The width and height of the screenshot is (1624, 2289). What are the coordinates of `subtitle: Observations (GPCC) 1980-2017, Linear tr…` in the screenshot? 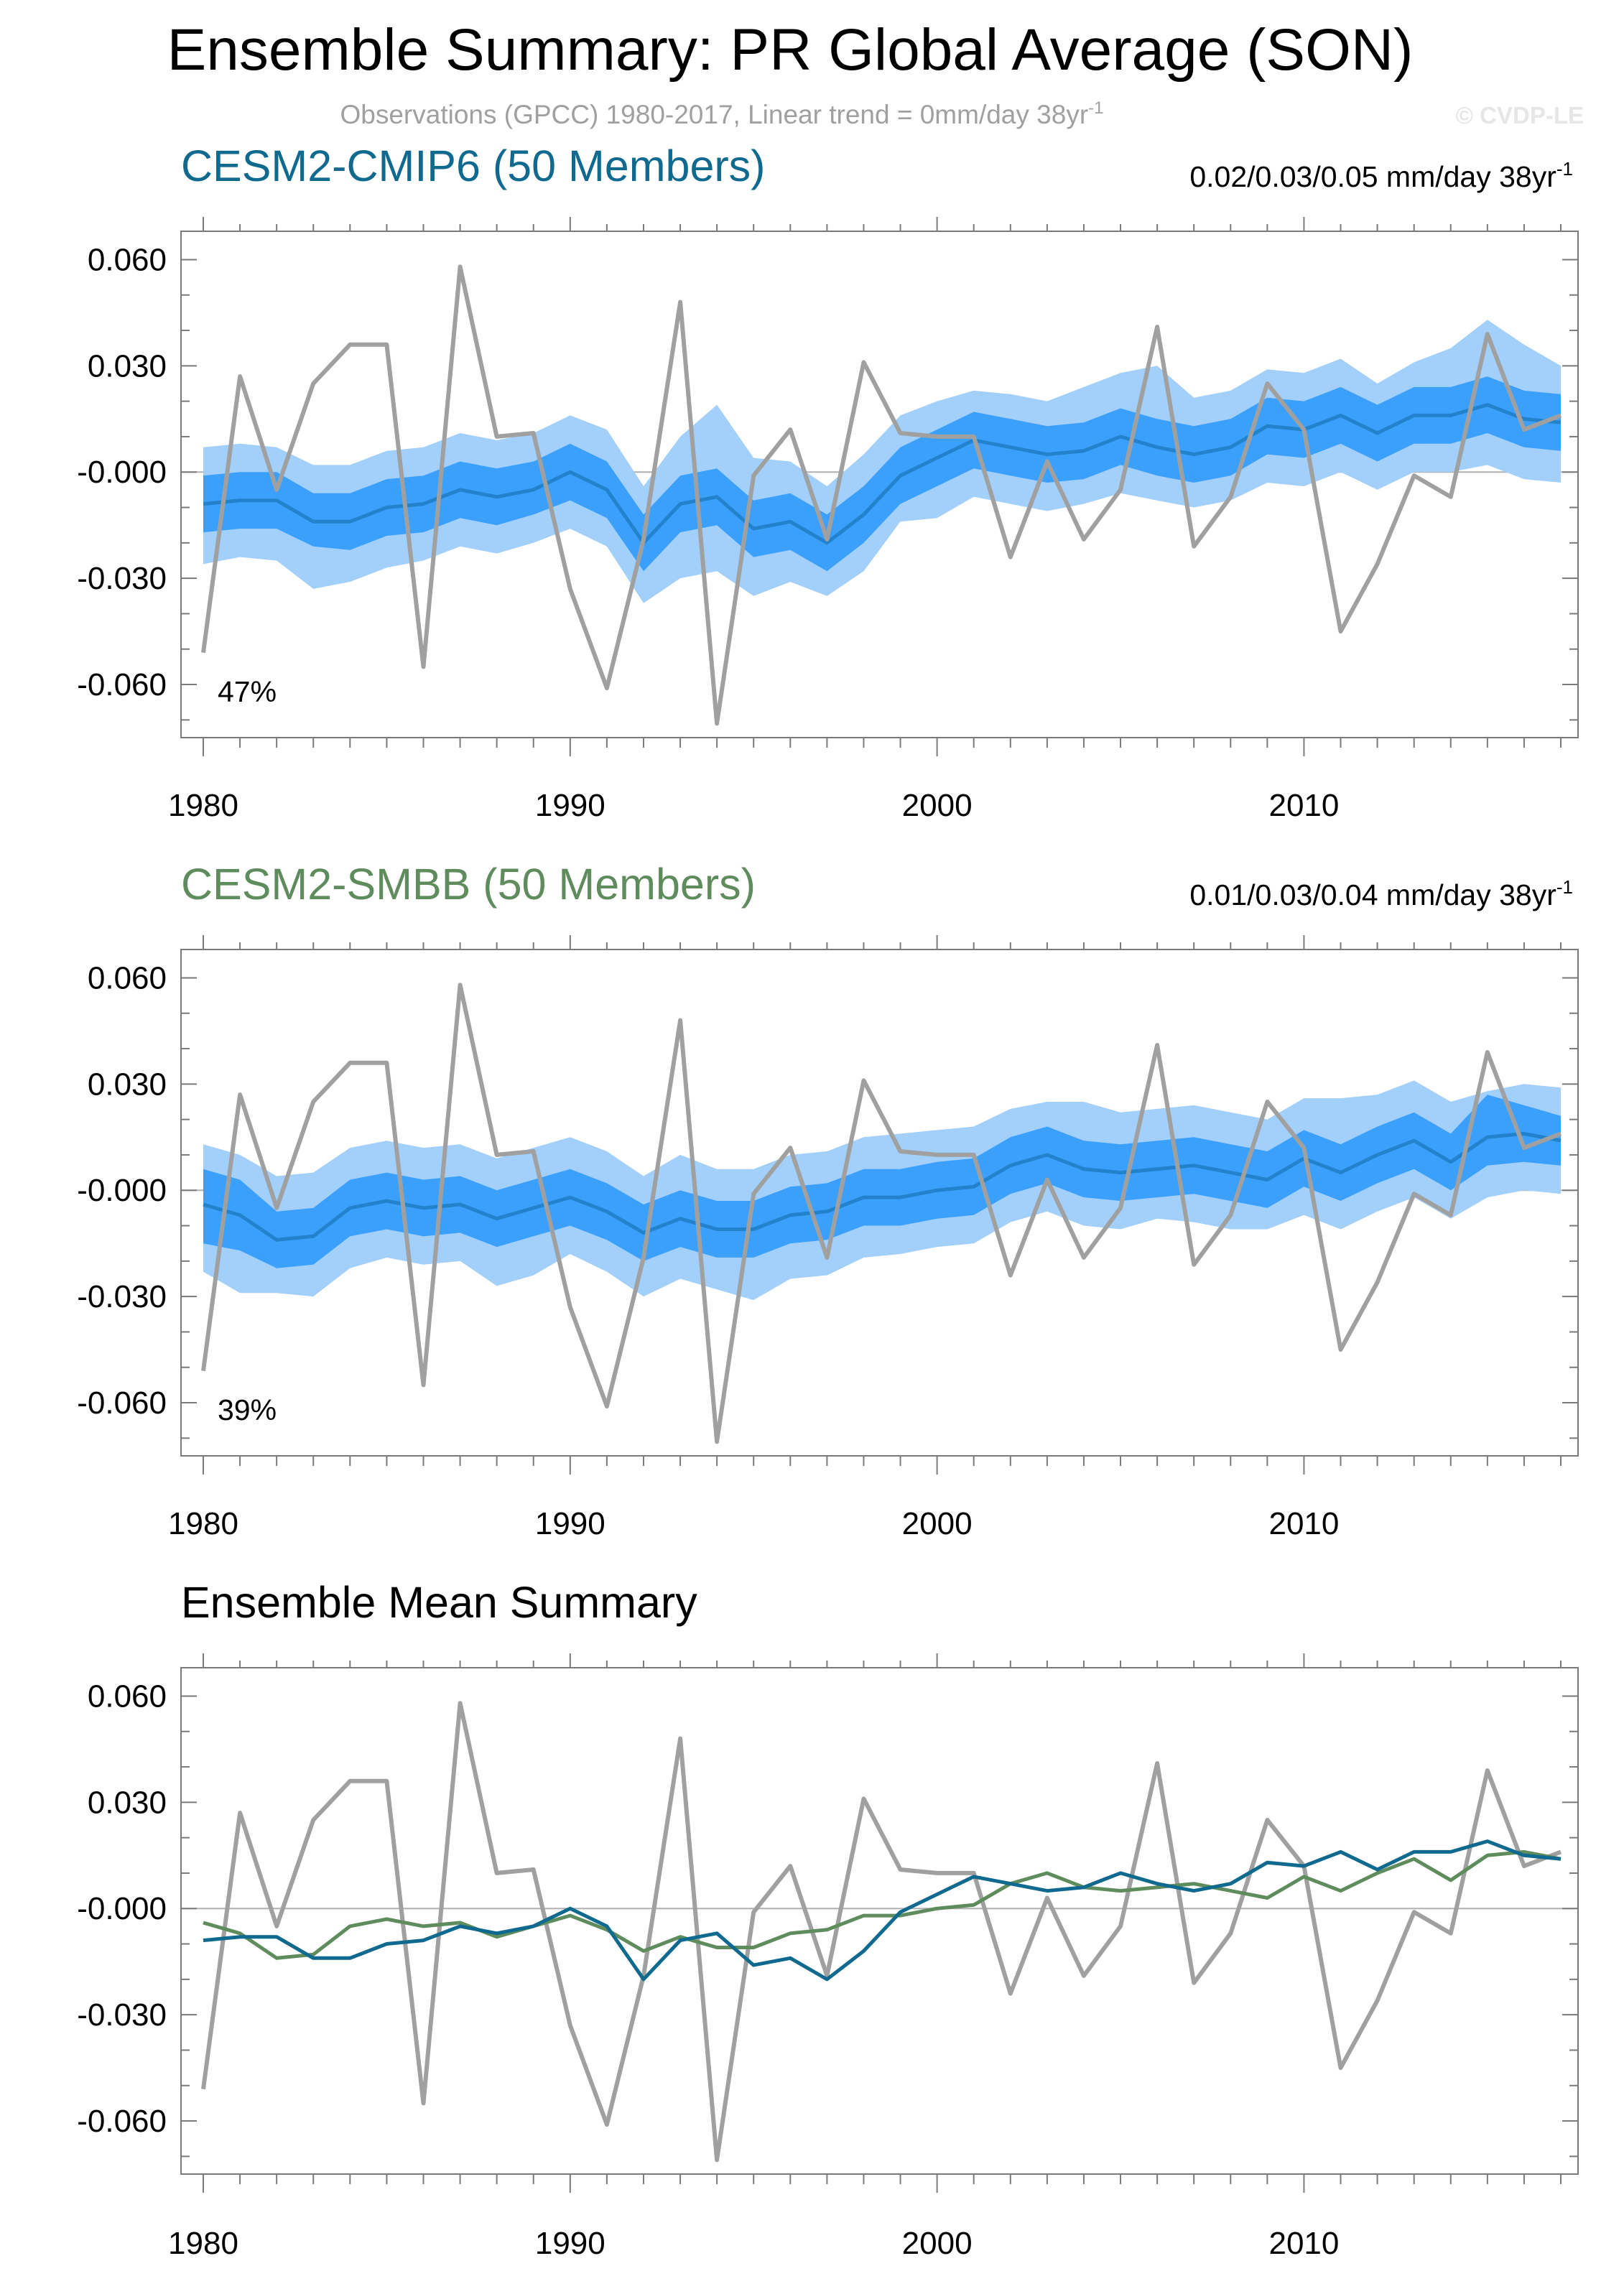 It's located at (722, 113).